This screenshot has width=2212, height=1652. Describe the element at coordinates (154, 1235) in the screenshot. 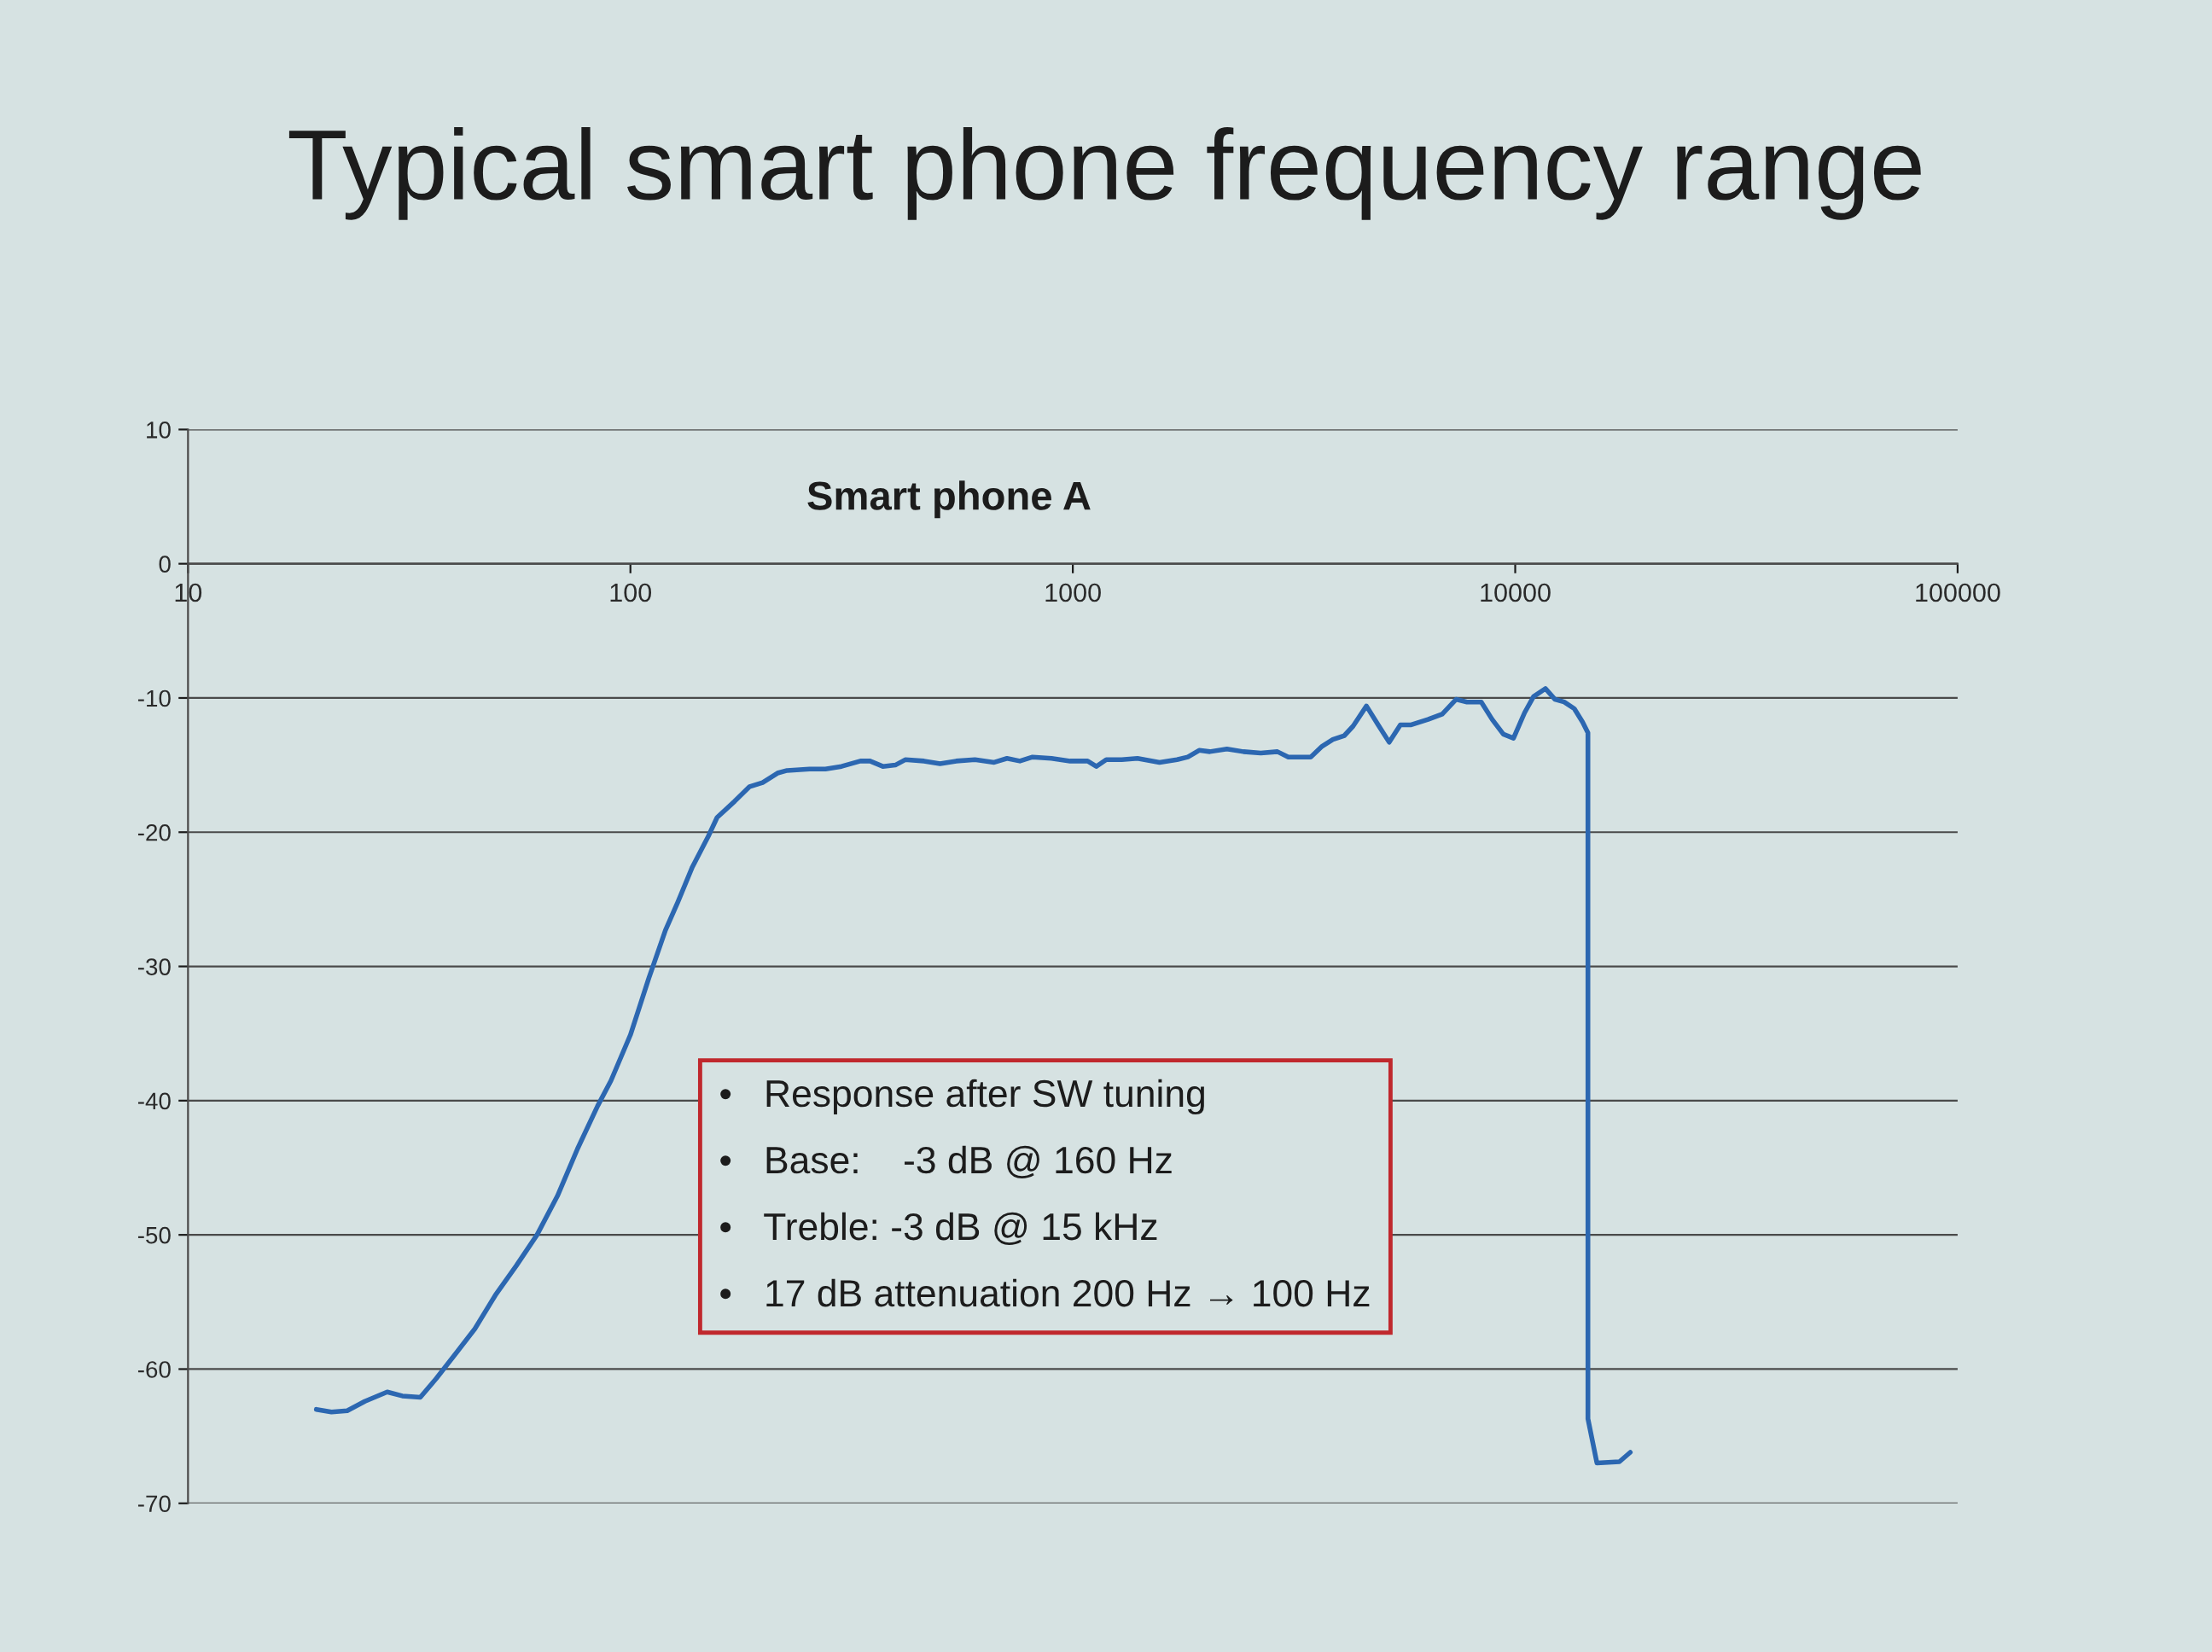

I see `y-tick-label: -50` at that location.